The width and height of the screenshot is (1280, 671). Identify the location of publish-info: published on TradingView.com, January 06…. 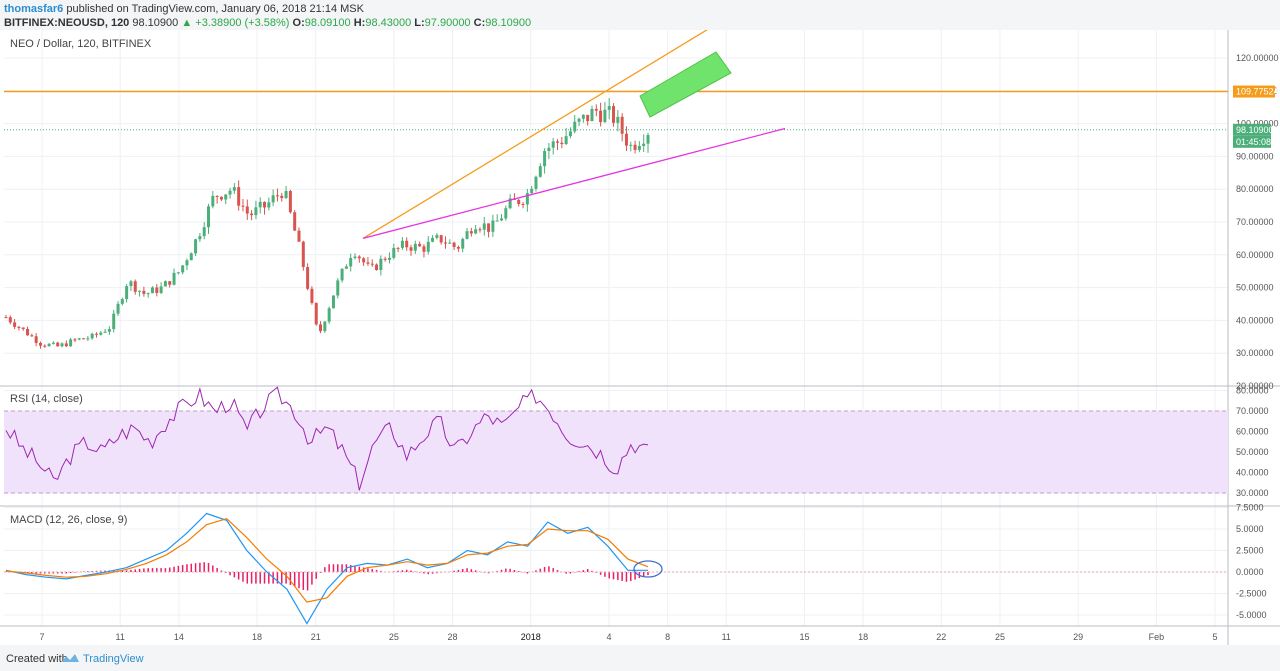
(215, 9).